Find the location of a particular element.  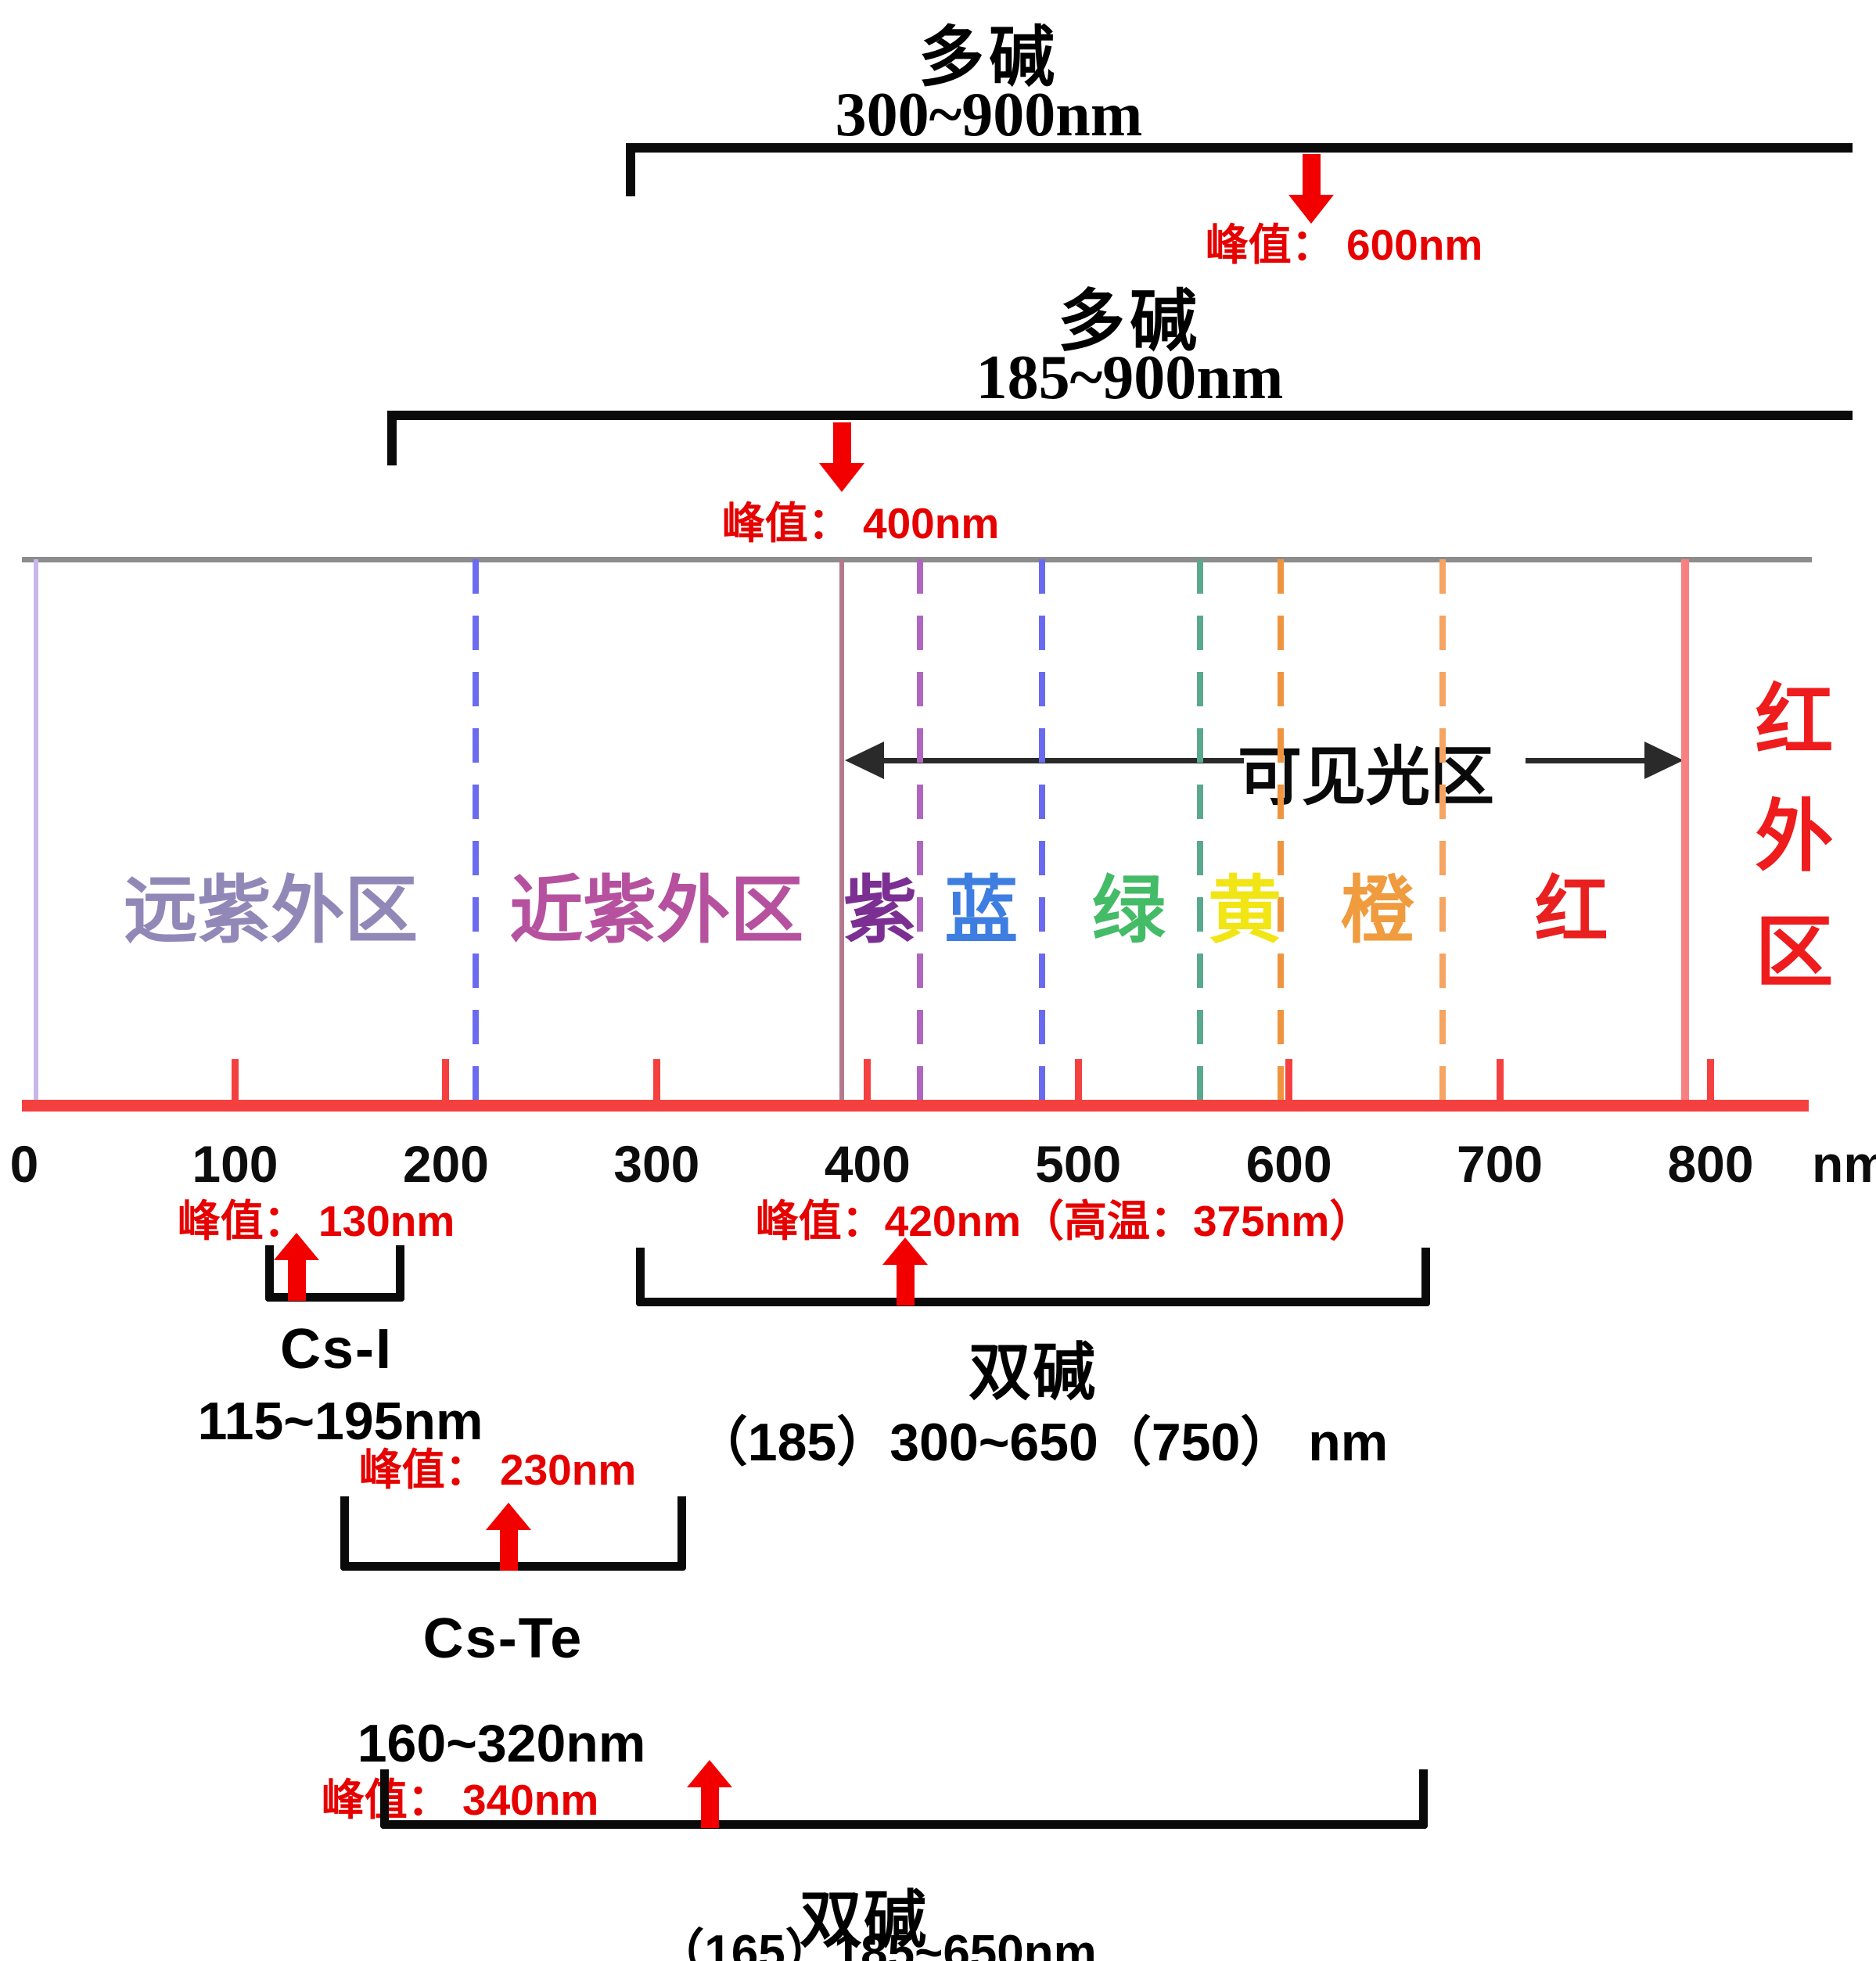

band-top-border is located at coordinates (917, 559).